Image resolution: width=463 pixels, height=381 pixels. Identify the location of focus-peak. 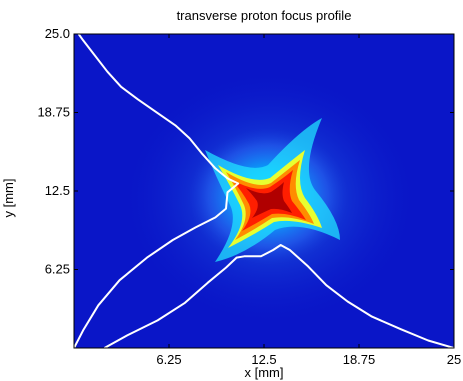
(269, 200).